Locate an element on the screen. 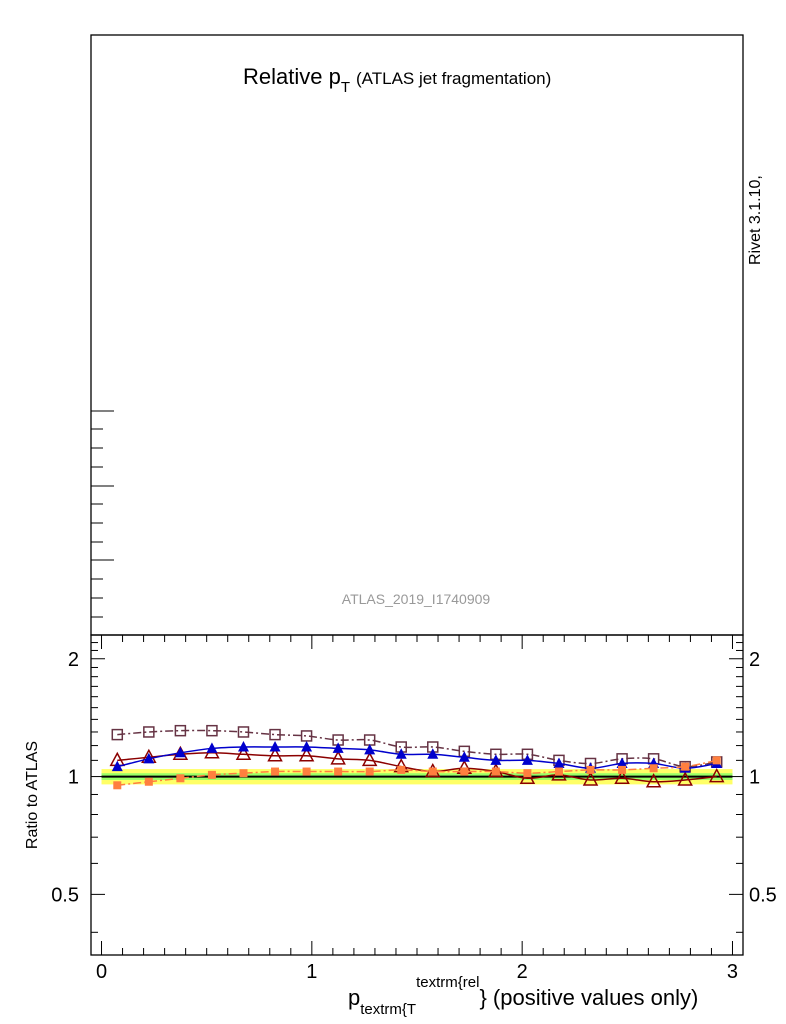 The image size is (786, 1024). series-1-line is located at coordinates (417, 748).